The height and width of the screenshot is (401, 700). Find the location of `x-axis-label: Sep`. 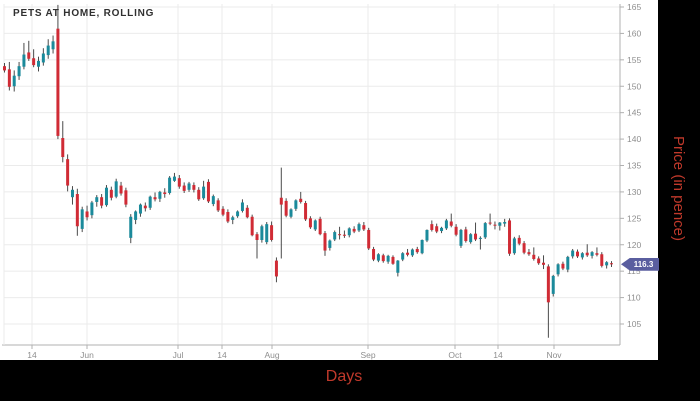

x-axis-label: Sep is located at coordinates (367, 355).